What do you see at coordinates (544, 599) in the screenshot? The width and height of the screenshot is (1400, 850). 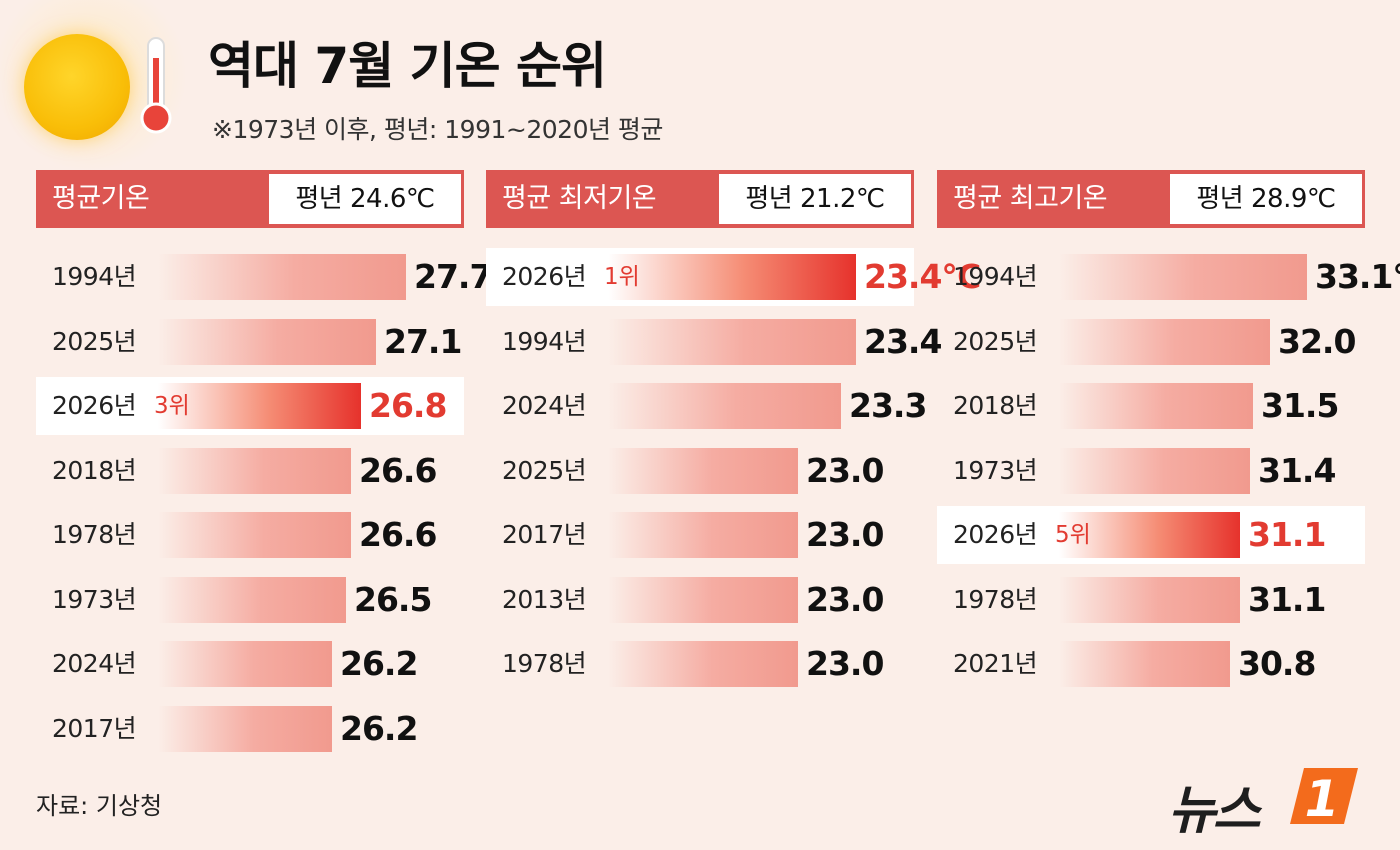 I see `year-label: 2013년` at bounding box center [544, 599].